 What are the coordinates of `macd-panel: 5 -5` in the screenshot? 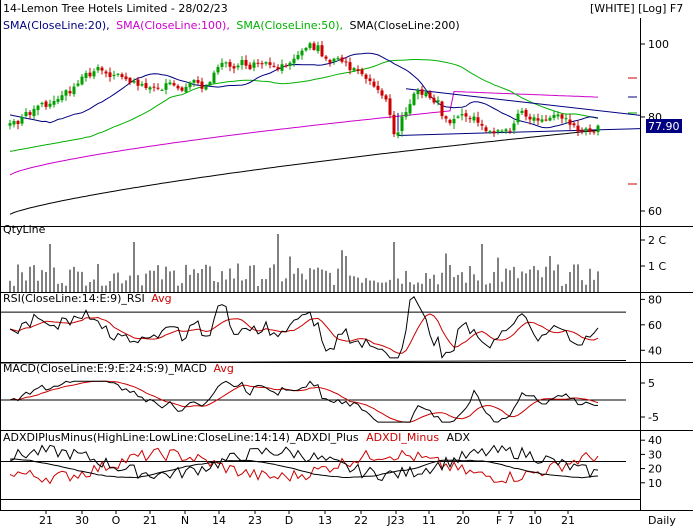 It's located at (329, 400).